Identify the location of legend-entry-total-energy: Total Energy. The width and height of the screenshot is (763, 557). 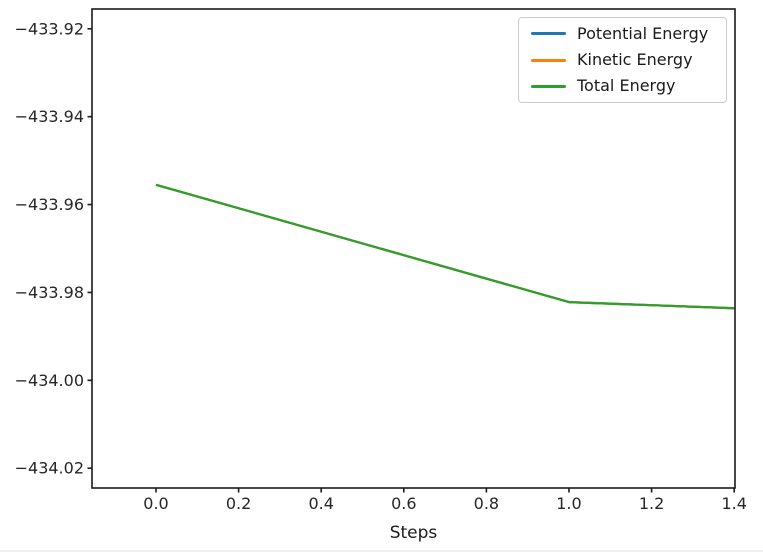
(623, 86).